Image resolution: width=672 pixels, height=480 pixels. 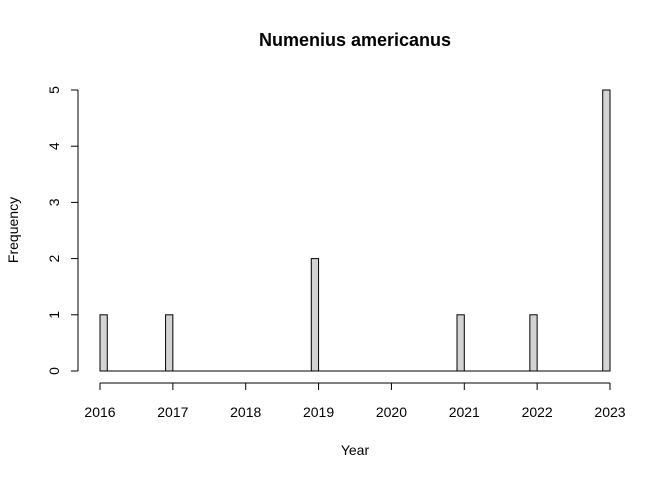 I want to click on chart-title: Numenius americanus, so click(x=355, y=40).